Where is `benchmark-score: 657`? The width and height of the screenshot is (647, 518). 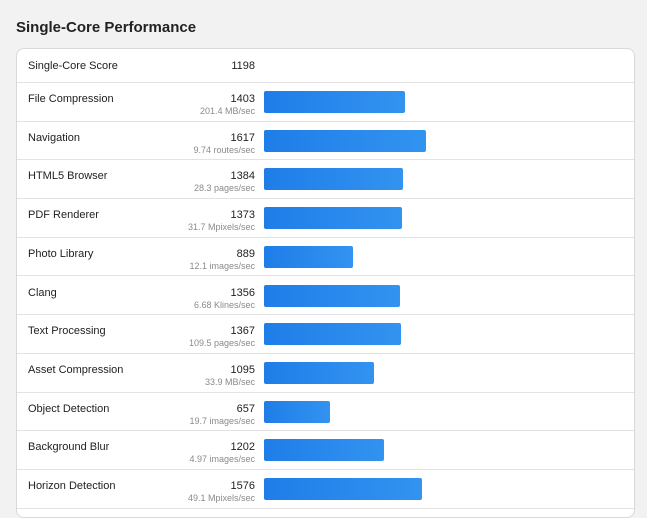 benchmark-score: 657 is located at coordinates (245, 408).